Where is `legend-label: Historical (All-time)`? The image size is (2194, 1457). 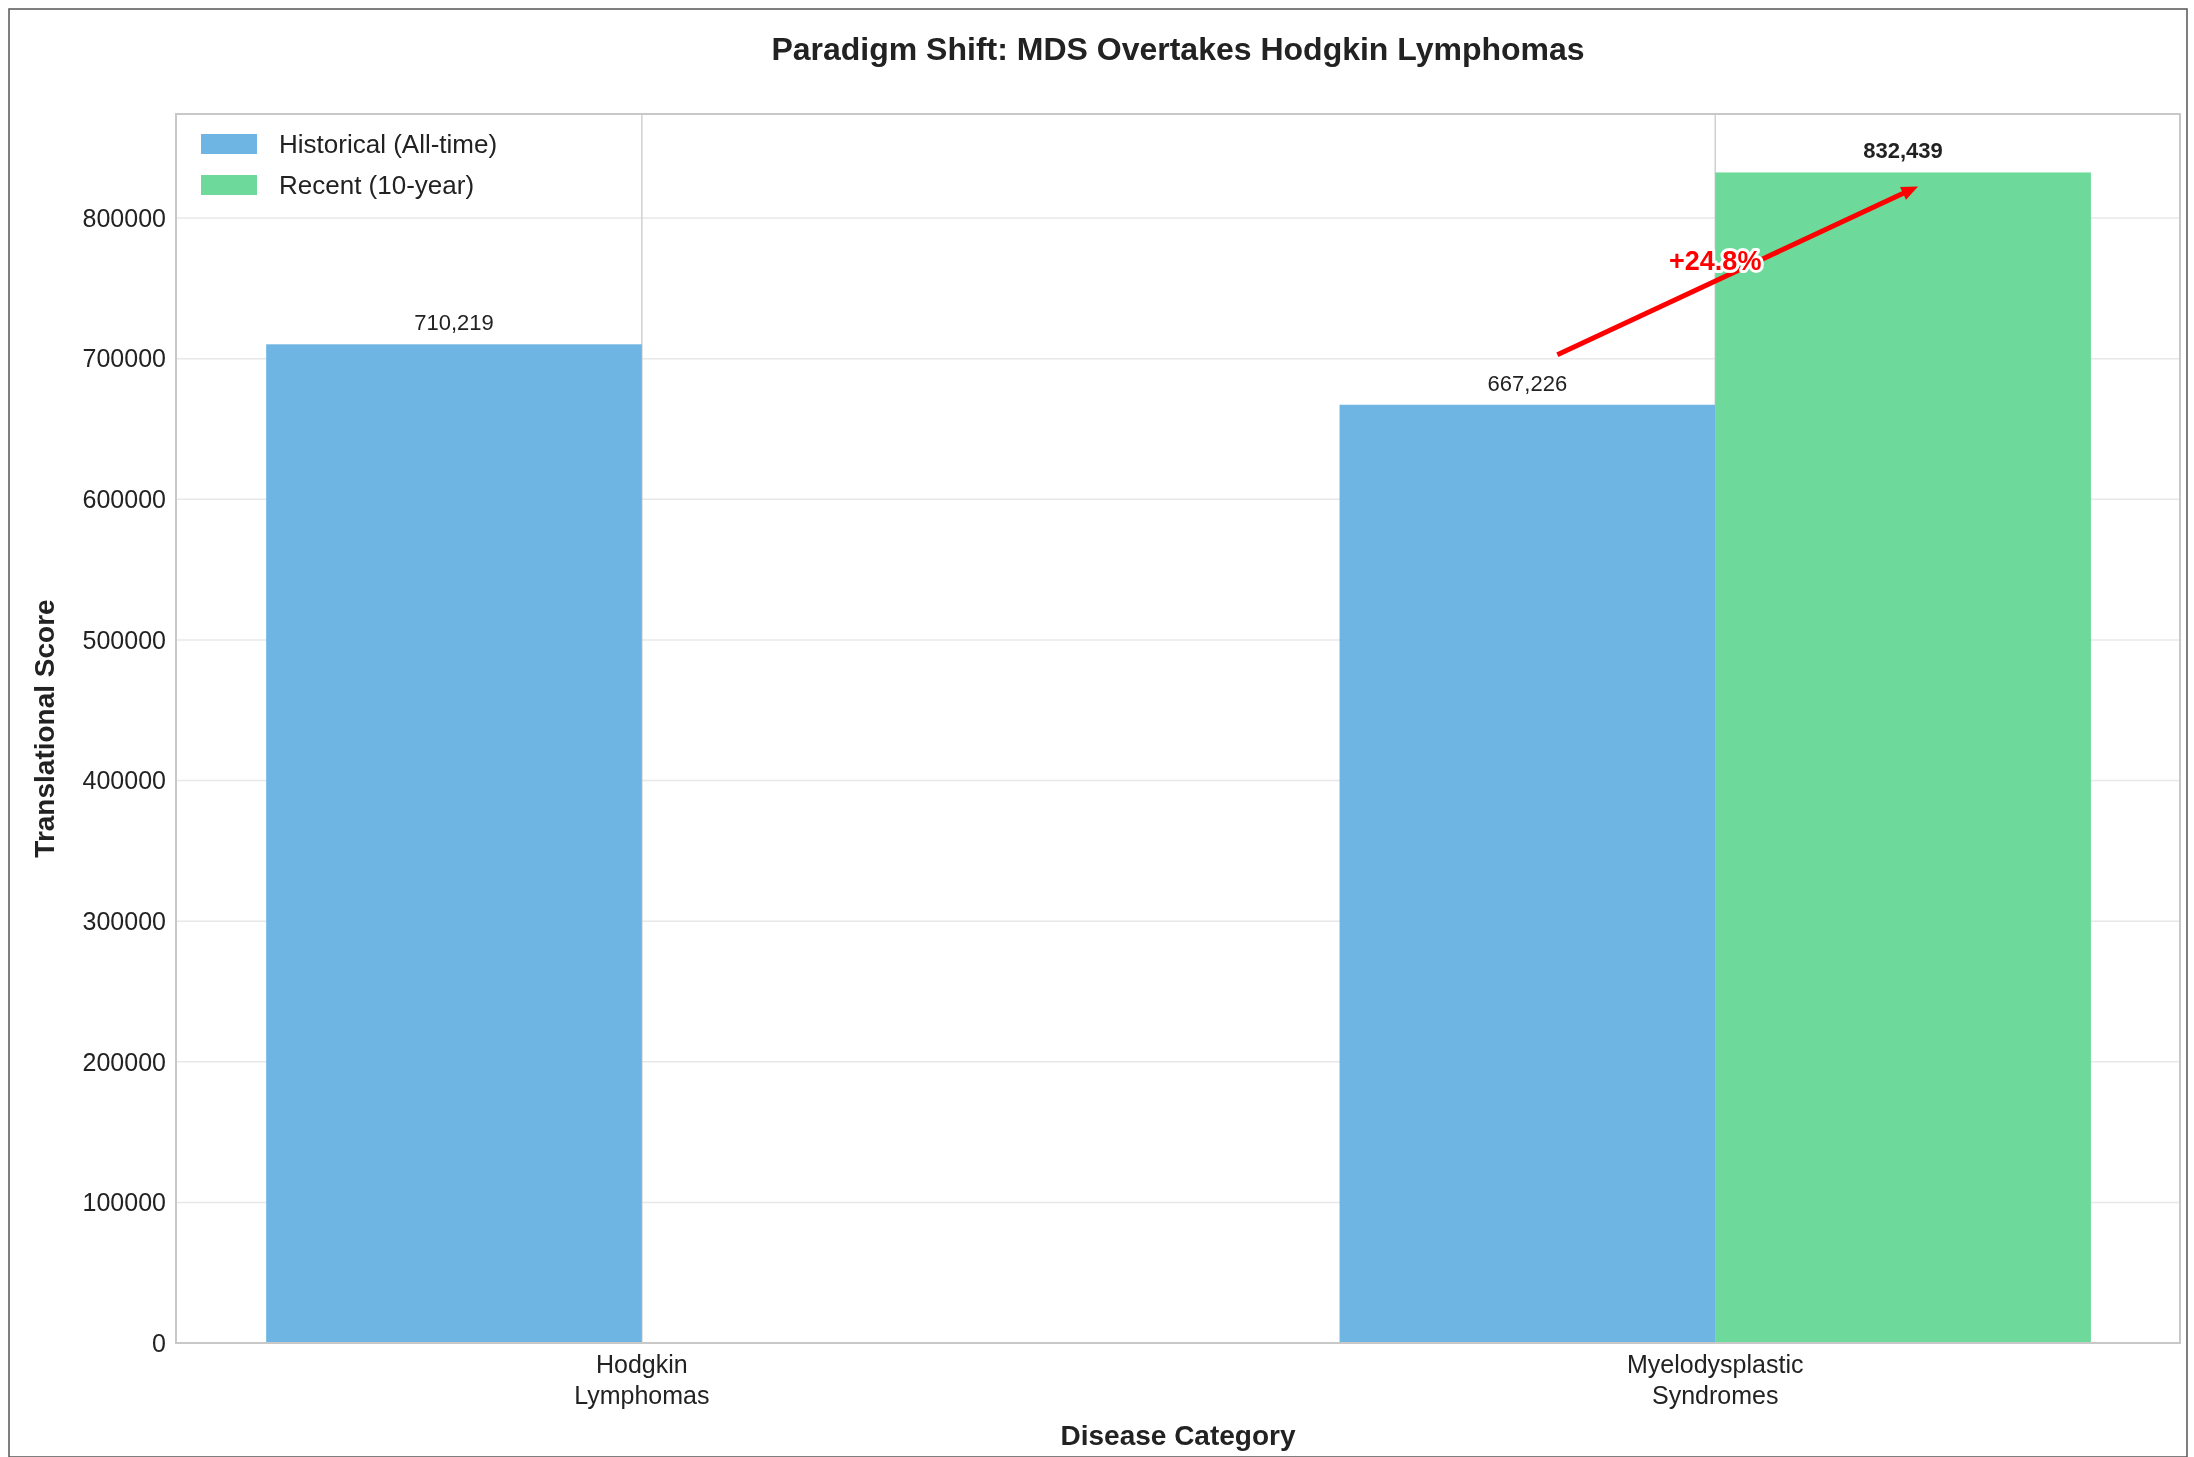 legend-label: Historical (All-time) is located at coordinates (388, 144).